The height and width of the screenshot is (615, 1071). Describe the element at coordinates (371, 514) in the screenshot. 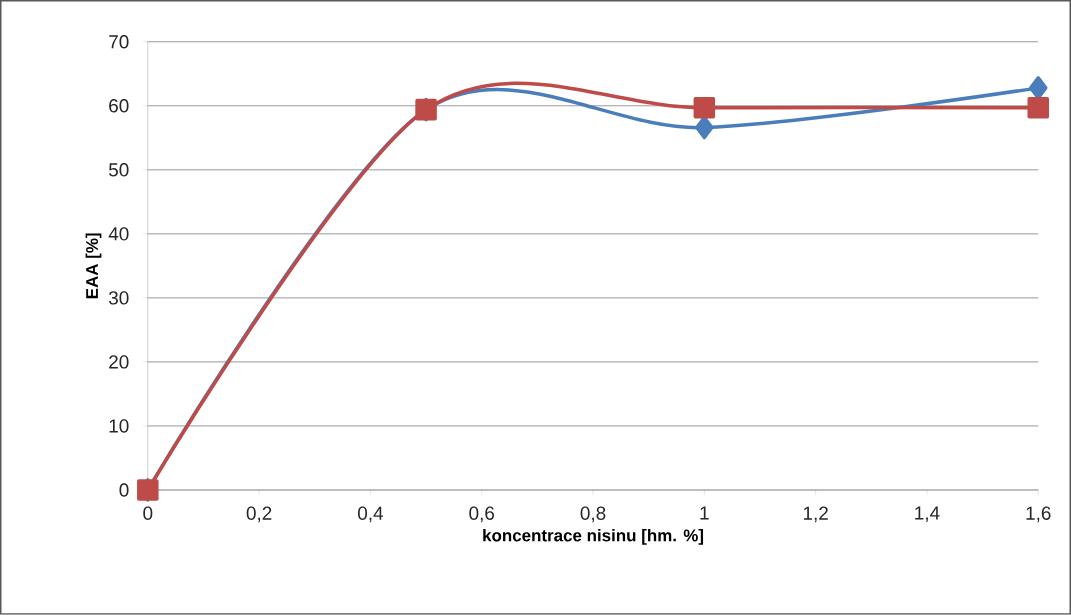

I see `x-tick-label: 0,4` at that location.